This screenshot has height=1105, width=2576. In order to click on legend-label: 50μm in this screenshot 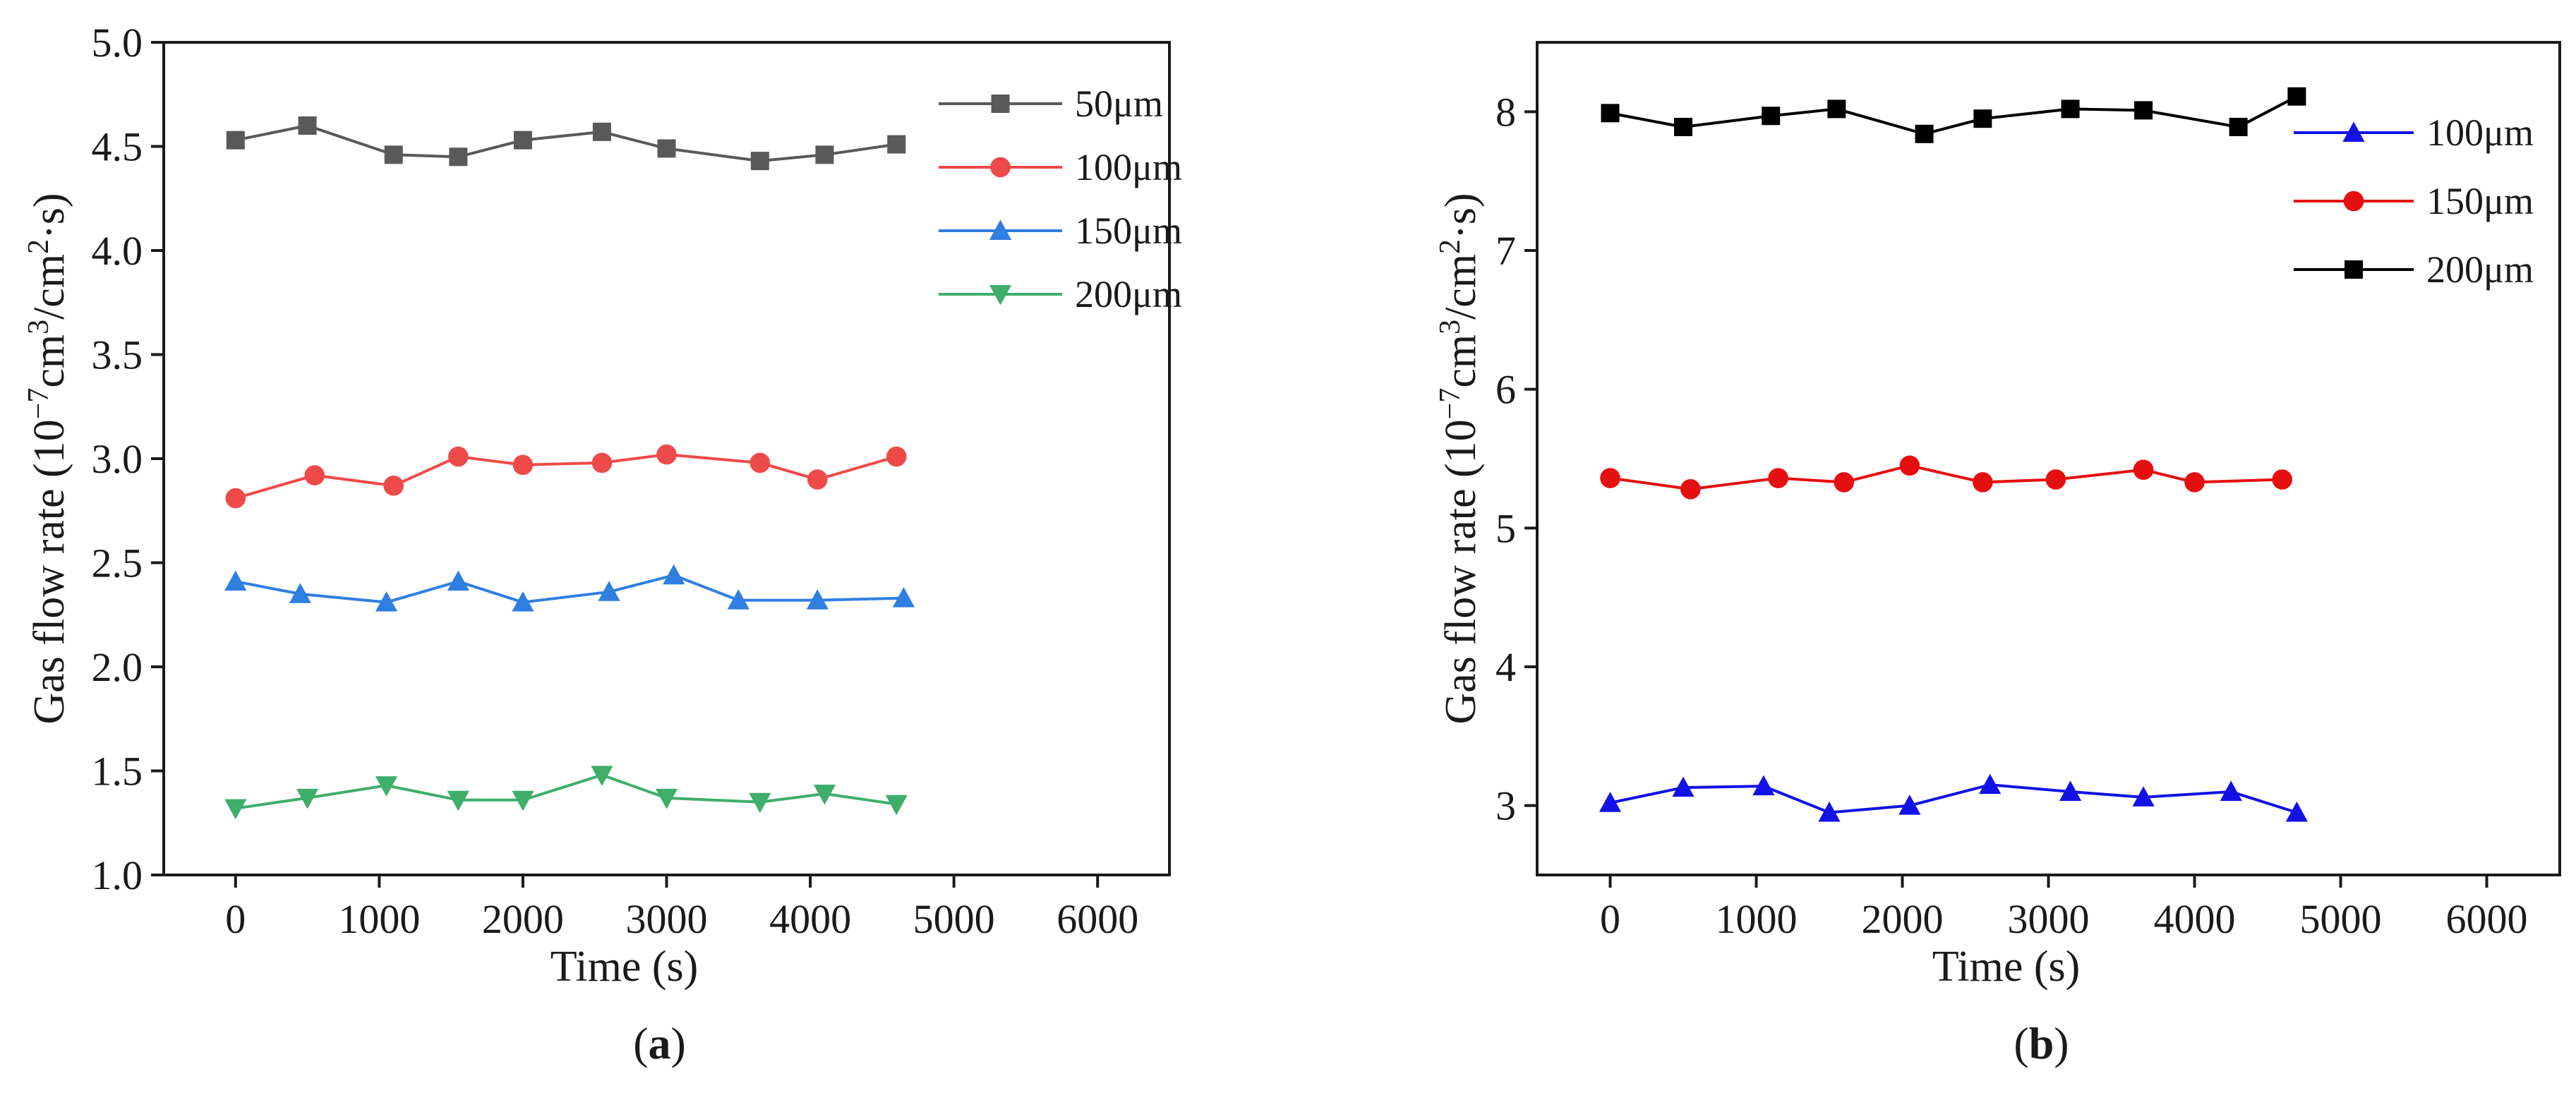, I will do `click(1119, 104)`.